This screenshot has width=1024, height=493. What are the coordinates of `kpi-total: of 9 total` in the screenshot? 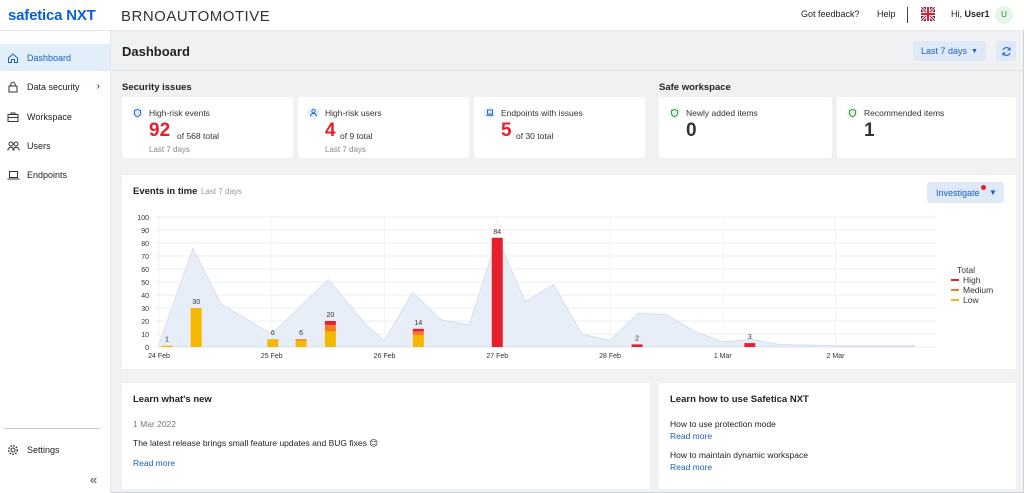 It's located at (356, 136).